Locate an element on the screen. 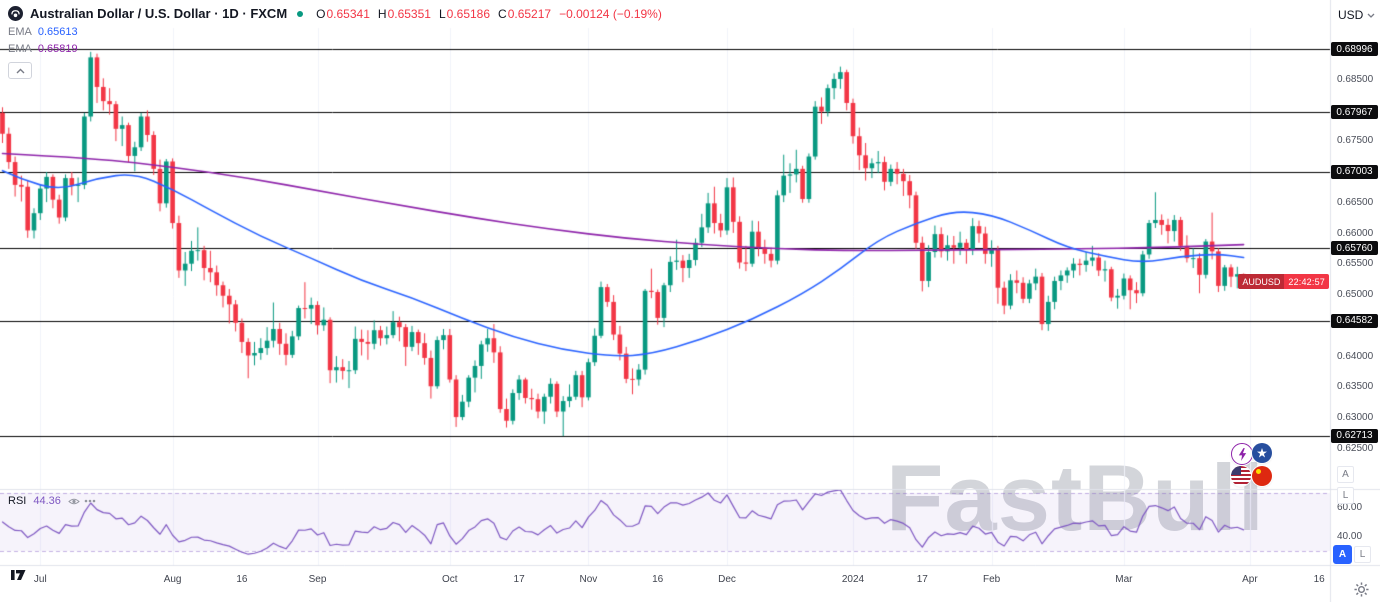  auto-scale-button: A is located at coordinates (1345, 474).